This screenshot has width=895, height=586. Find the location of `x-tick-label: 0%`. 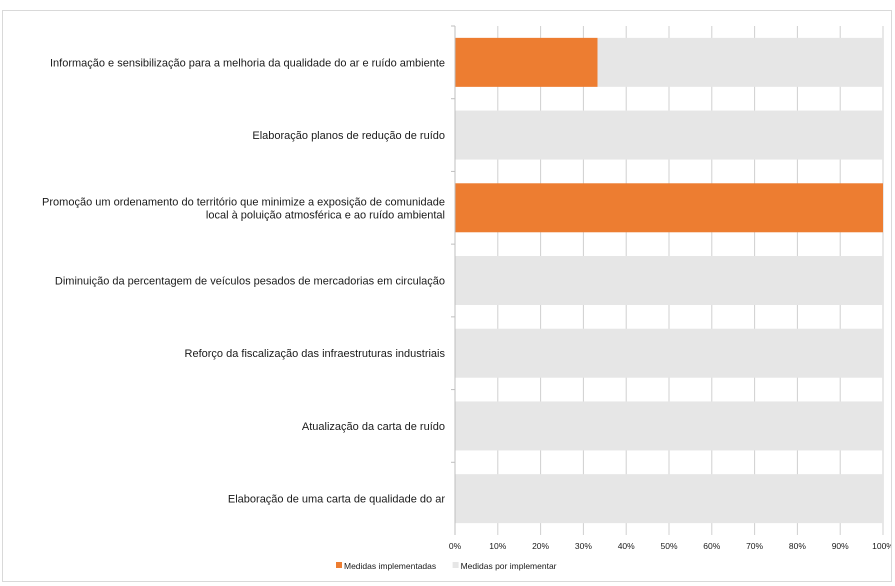

x-tick-label: 0% is located at coordinates (455, 546).